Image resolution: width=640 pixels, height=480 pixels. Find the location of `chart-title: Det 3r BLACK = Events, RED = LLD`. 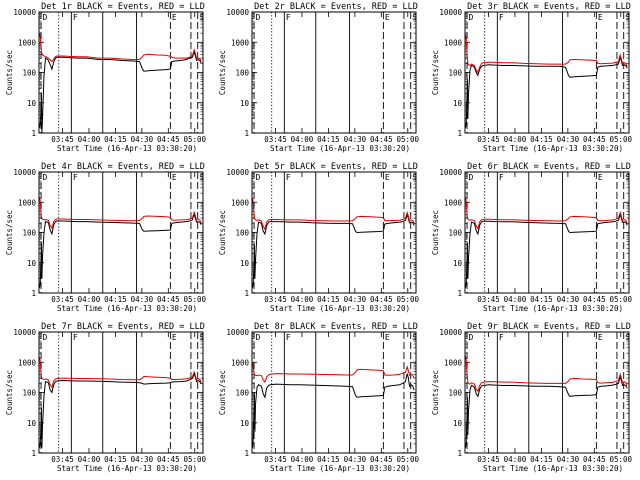

chart-title: Det 3r BLACK = Events, RED = LLD is located at coordinates (549, 7).